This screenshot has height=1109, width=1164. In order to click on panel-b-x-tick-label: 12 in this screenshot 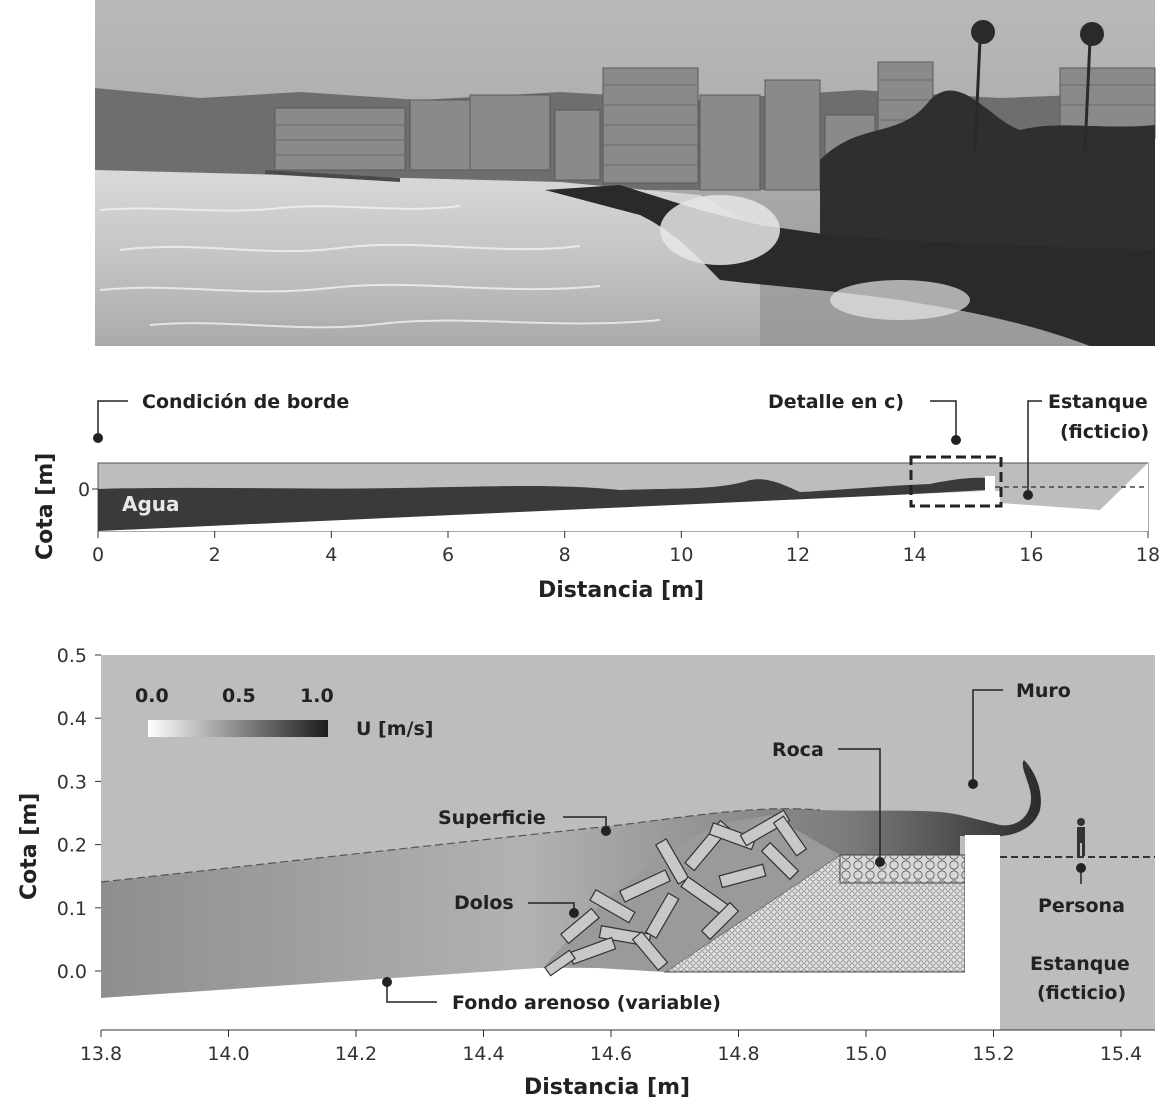, I will do `click(798, 555)`.